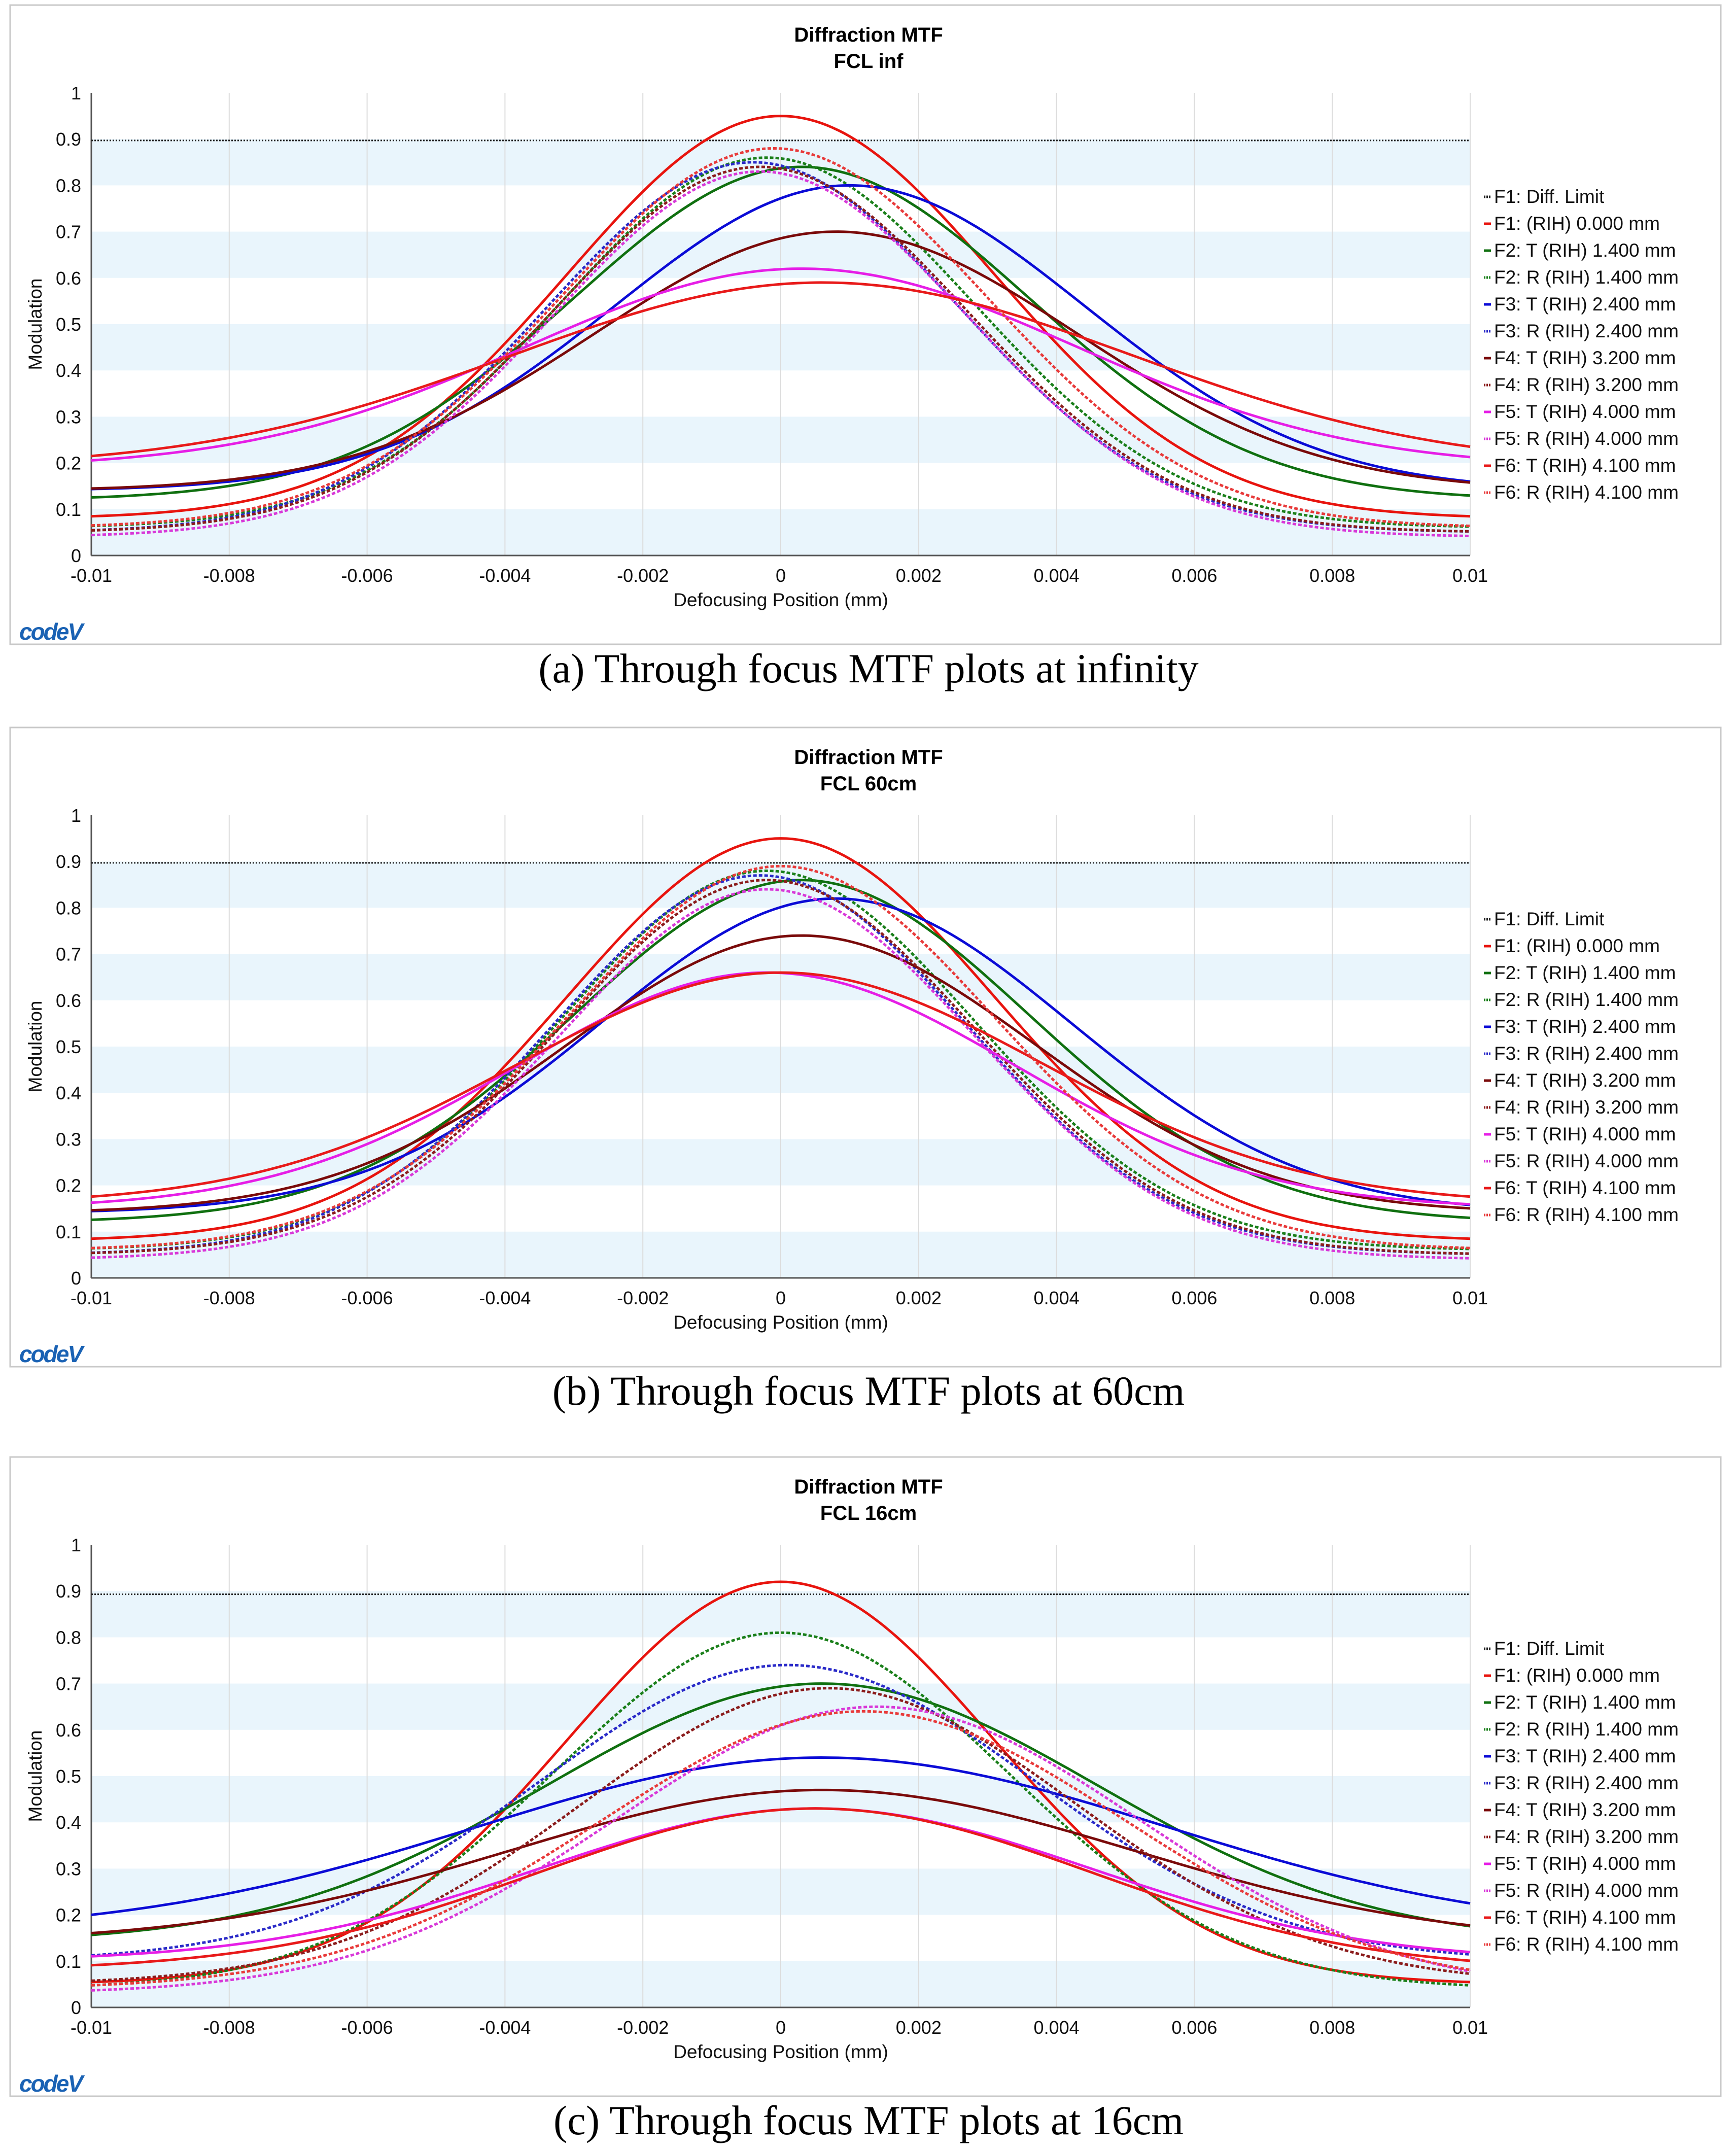  What do you see at coordinates (68, 139) in the screenshot?
I see `y-tick-label: 0.9` at bounding box center [68, 139].